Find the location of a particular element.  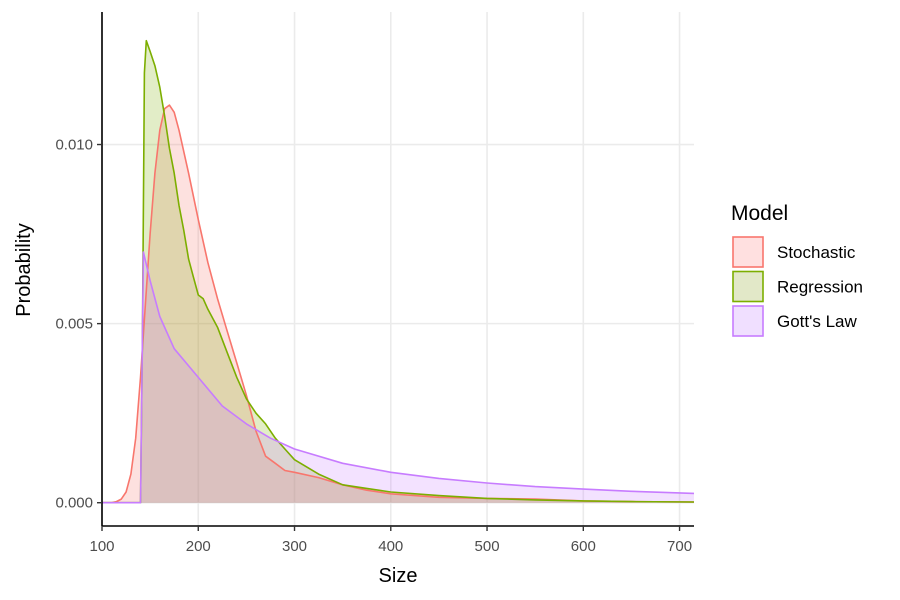

x-tick-label: 600 is located at coordinates (583, 546).